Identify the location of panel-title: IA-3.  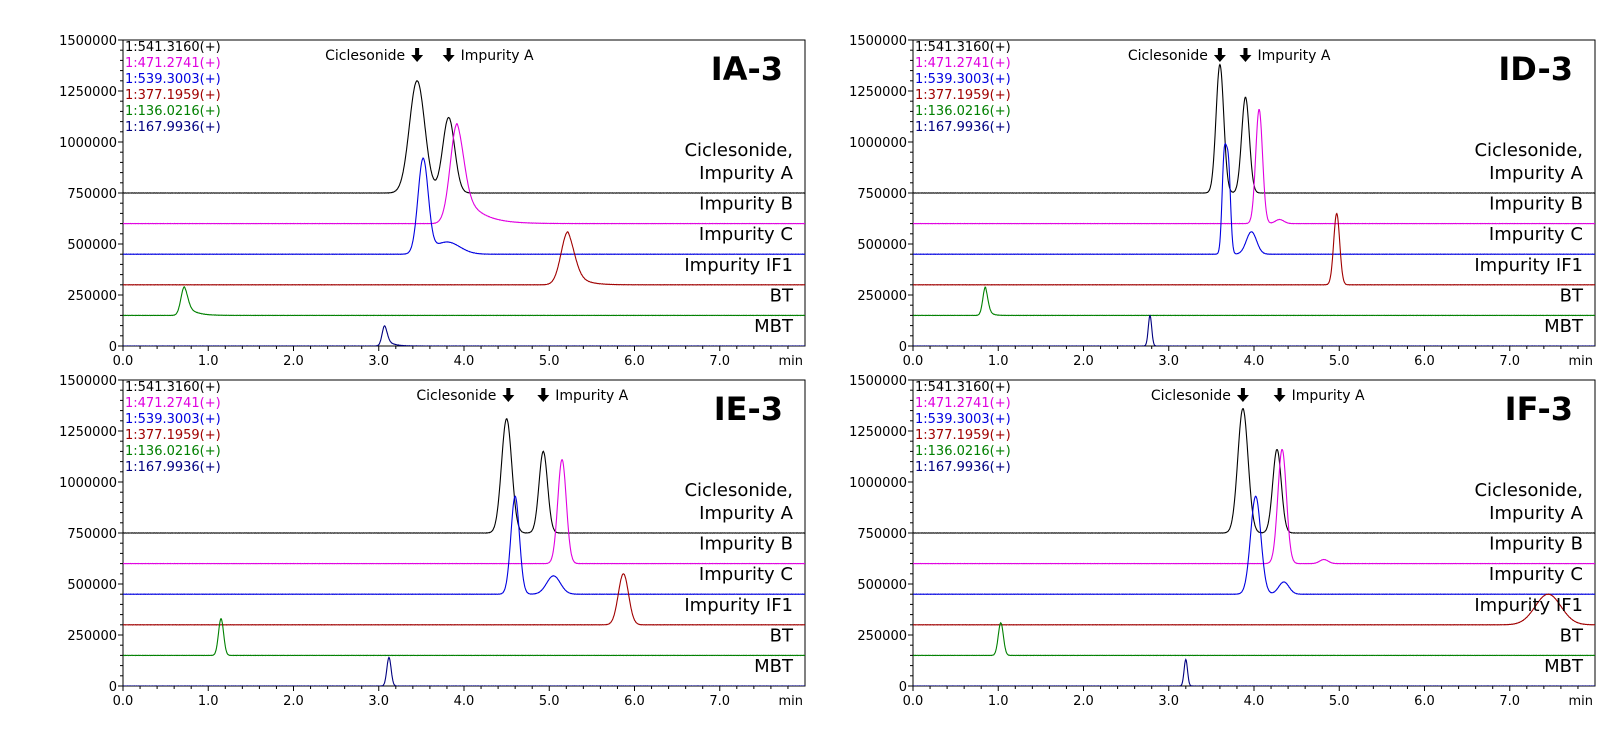
(747, 69).